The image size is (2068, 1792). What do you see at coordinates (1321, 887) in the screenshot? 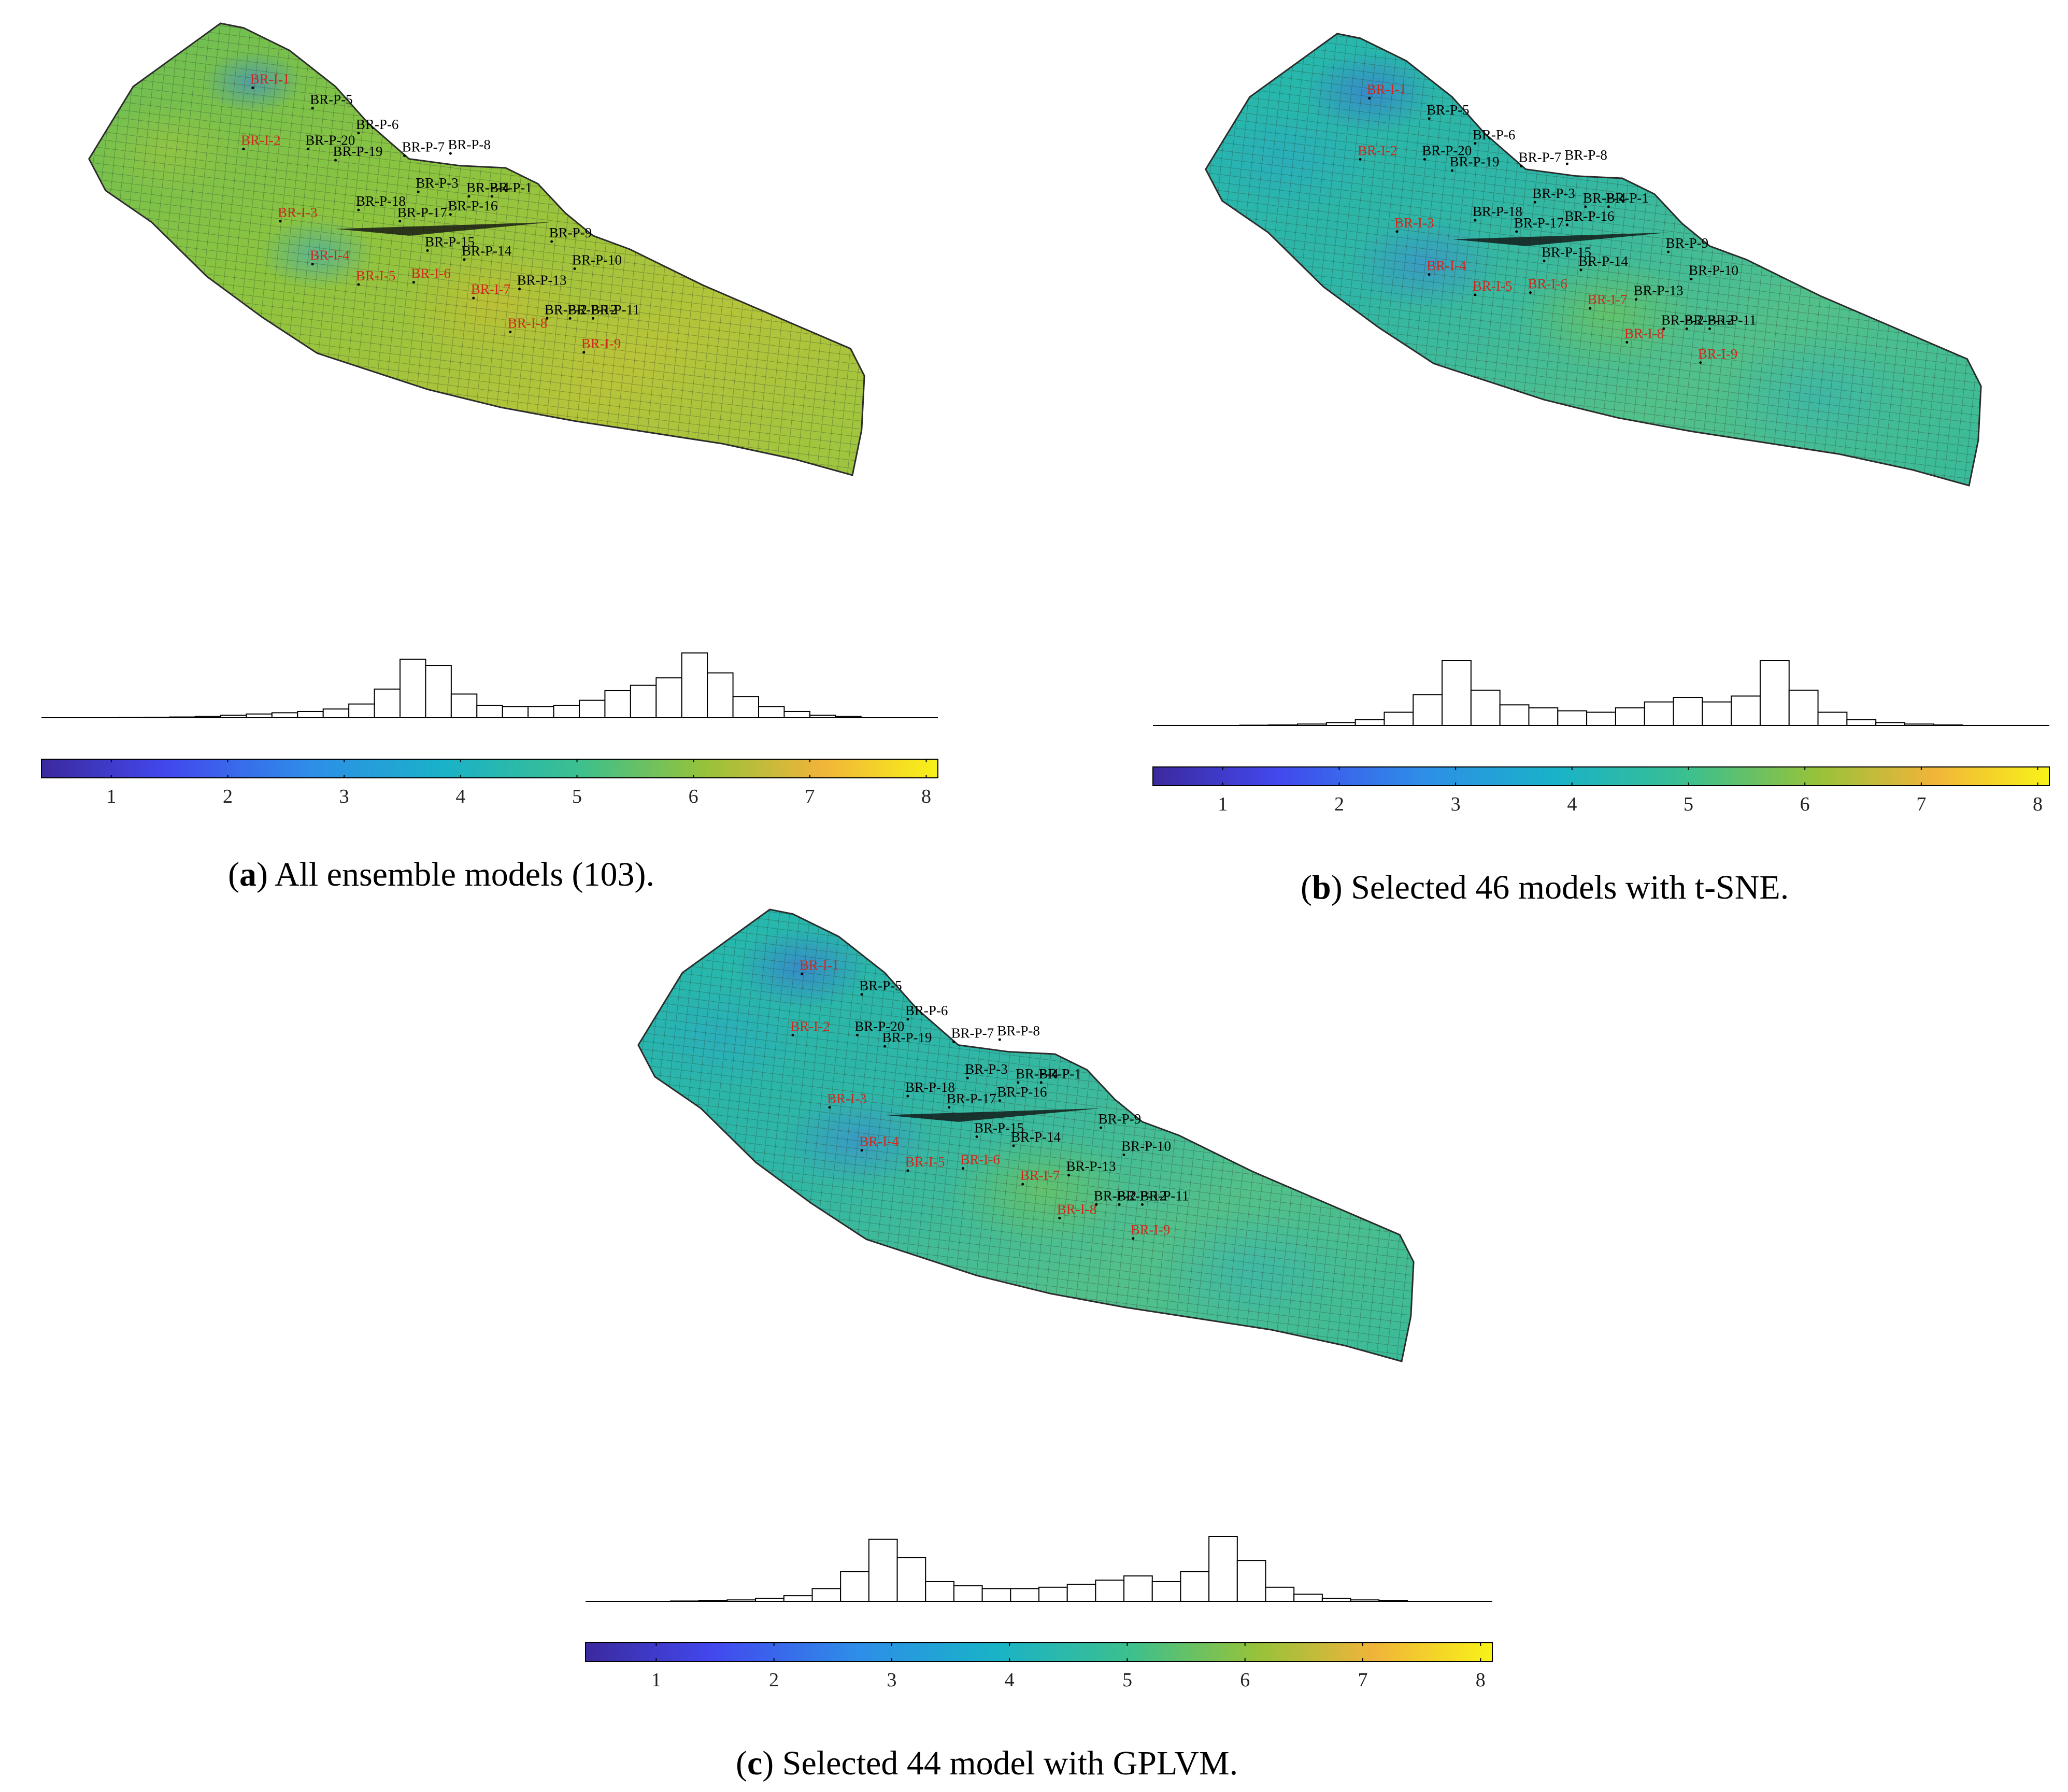
I see `caption-b-letter: b` at bounding box center [1321, 887].